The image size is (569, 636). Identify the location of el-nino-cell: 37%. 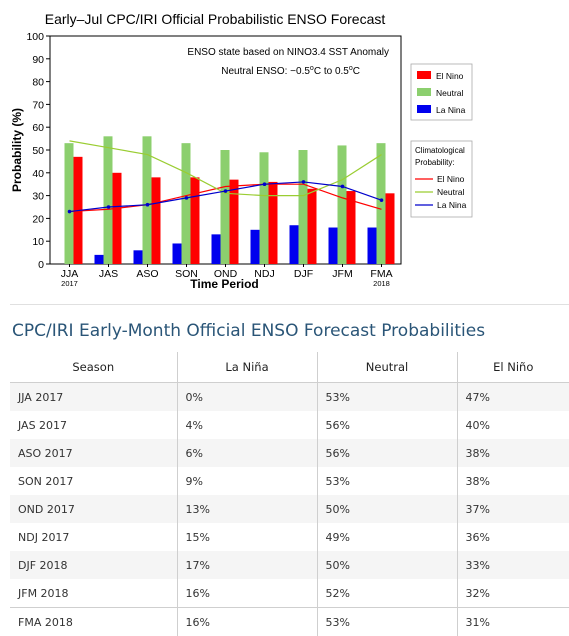
(513, 509).